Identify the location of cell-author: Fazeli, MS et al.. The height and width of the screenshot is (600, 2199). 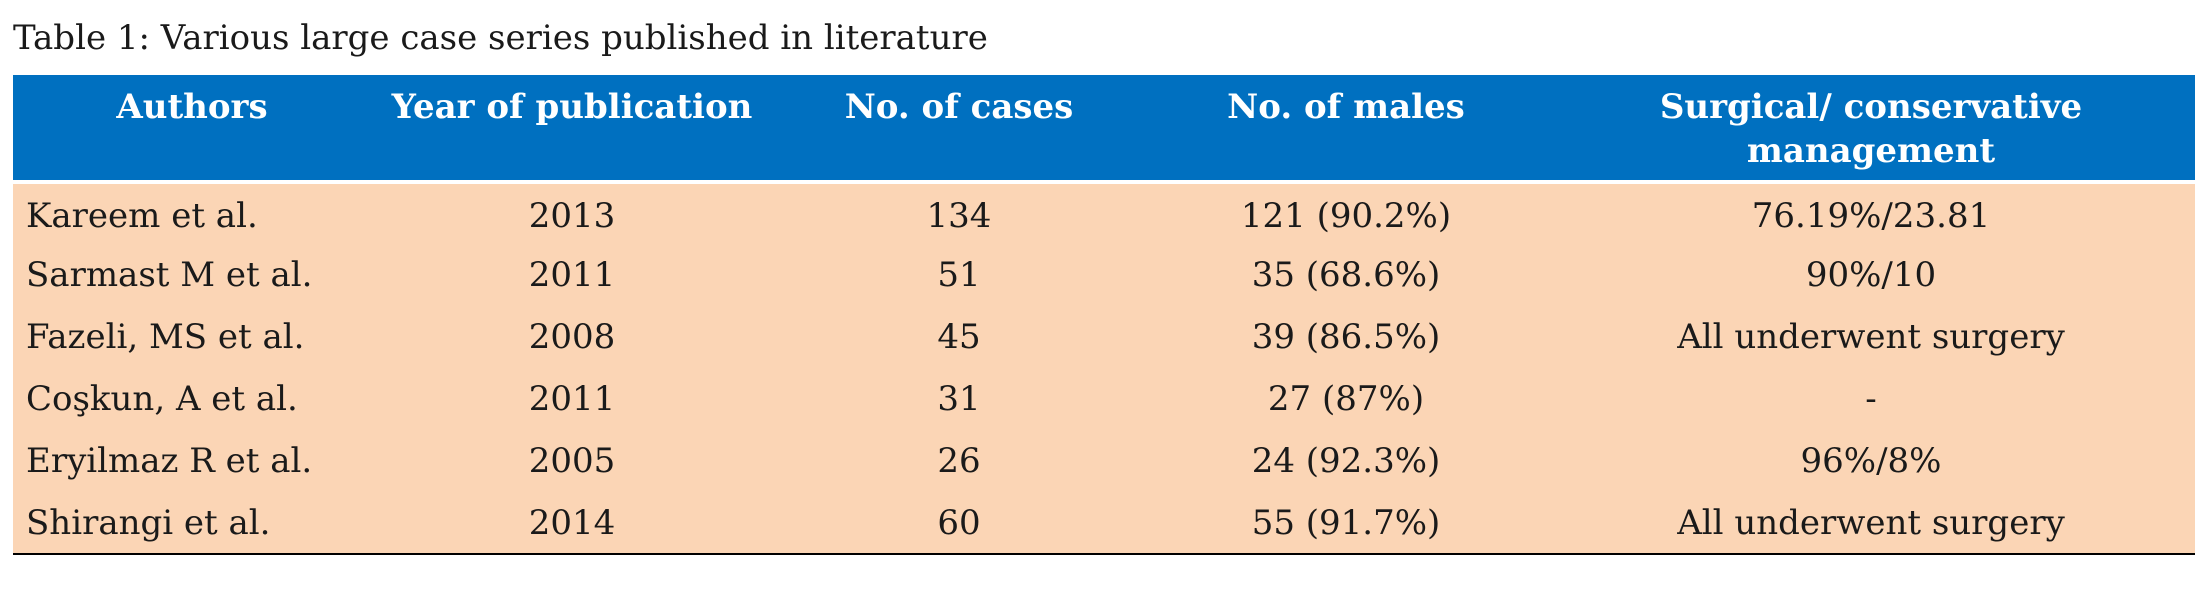
(165, 337).